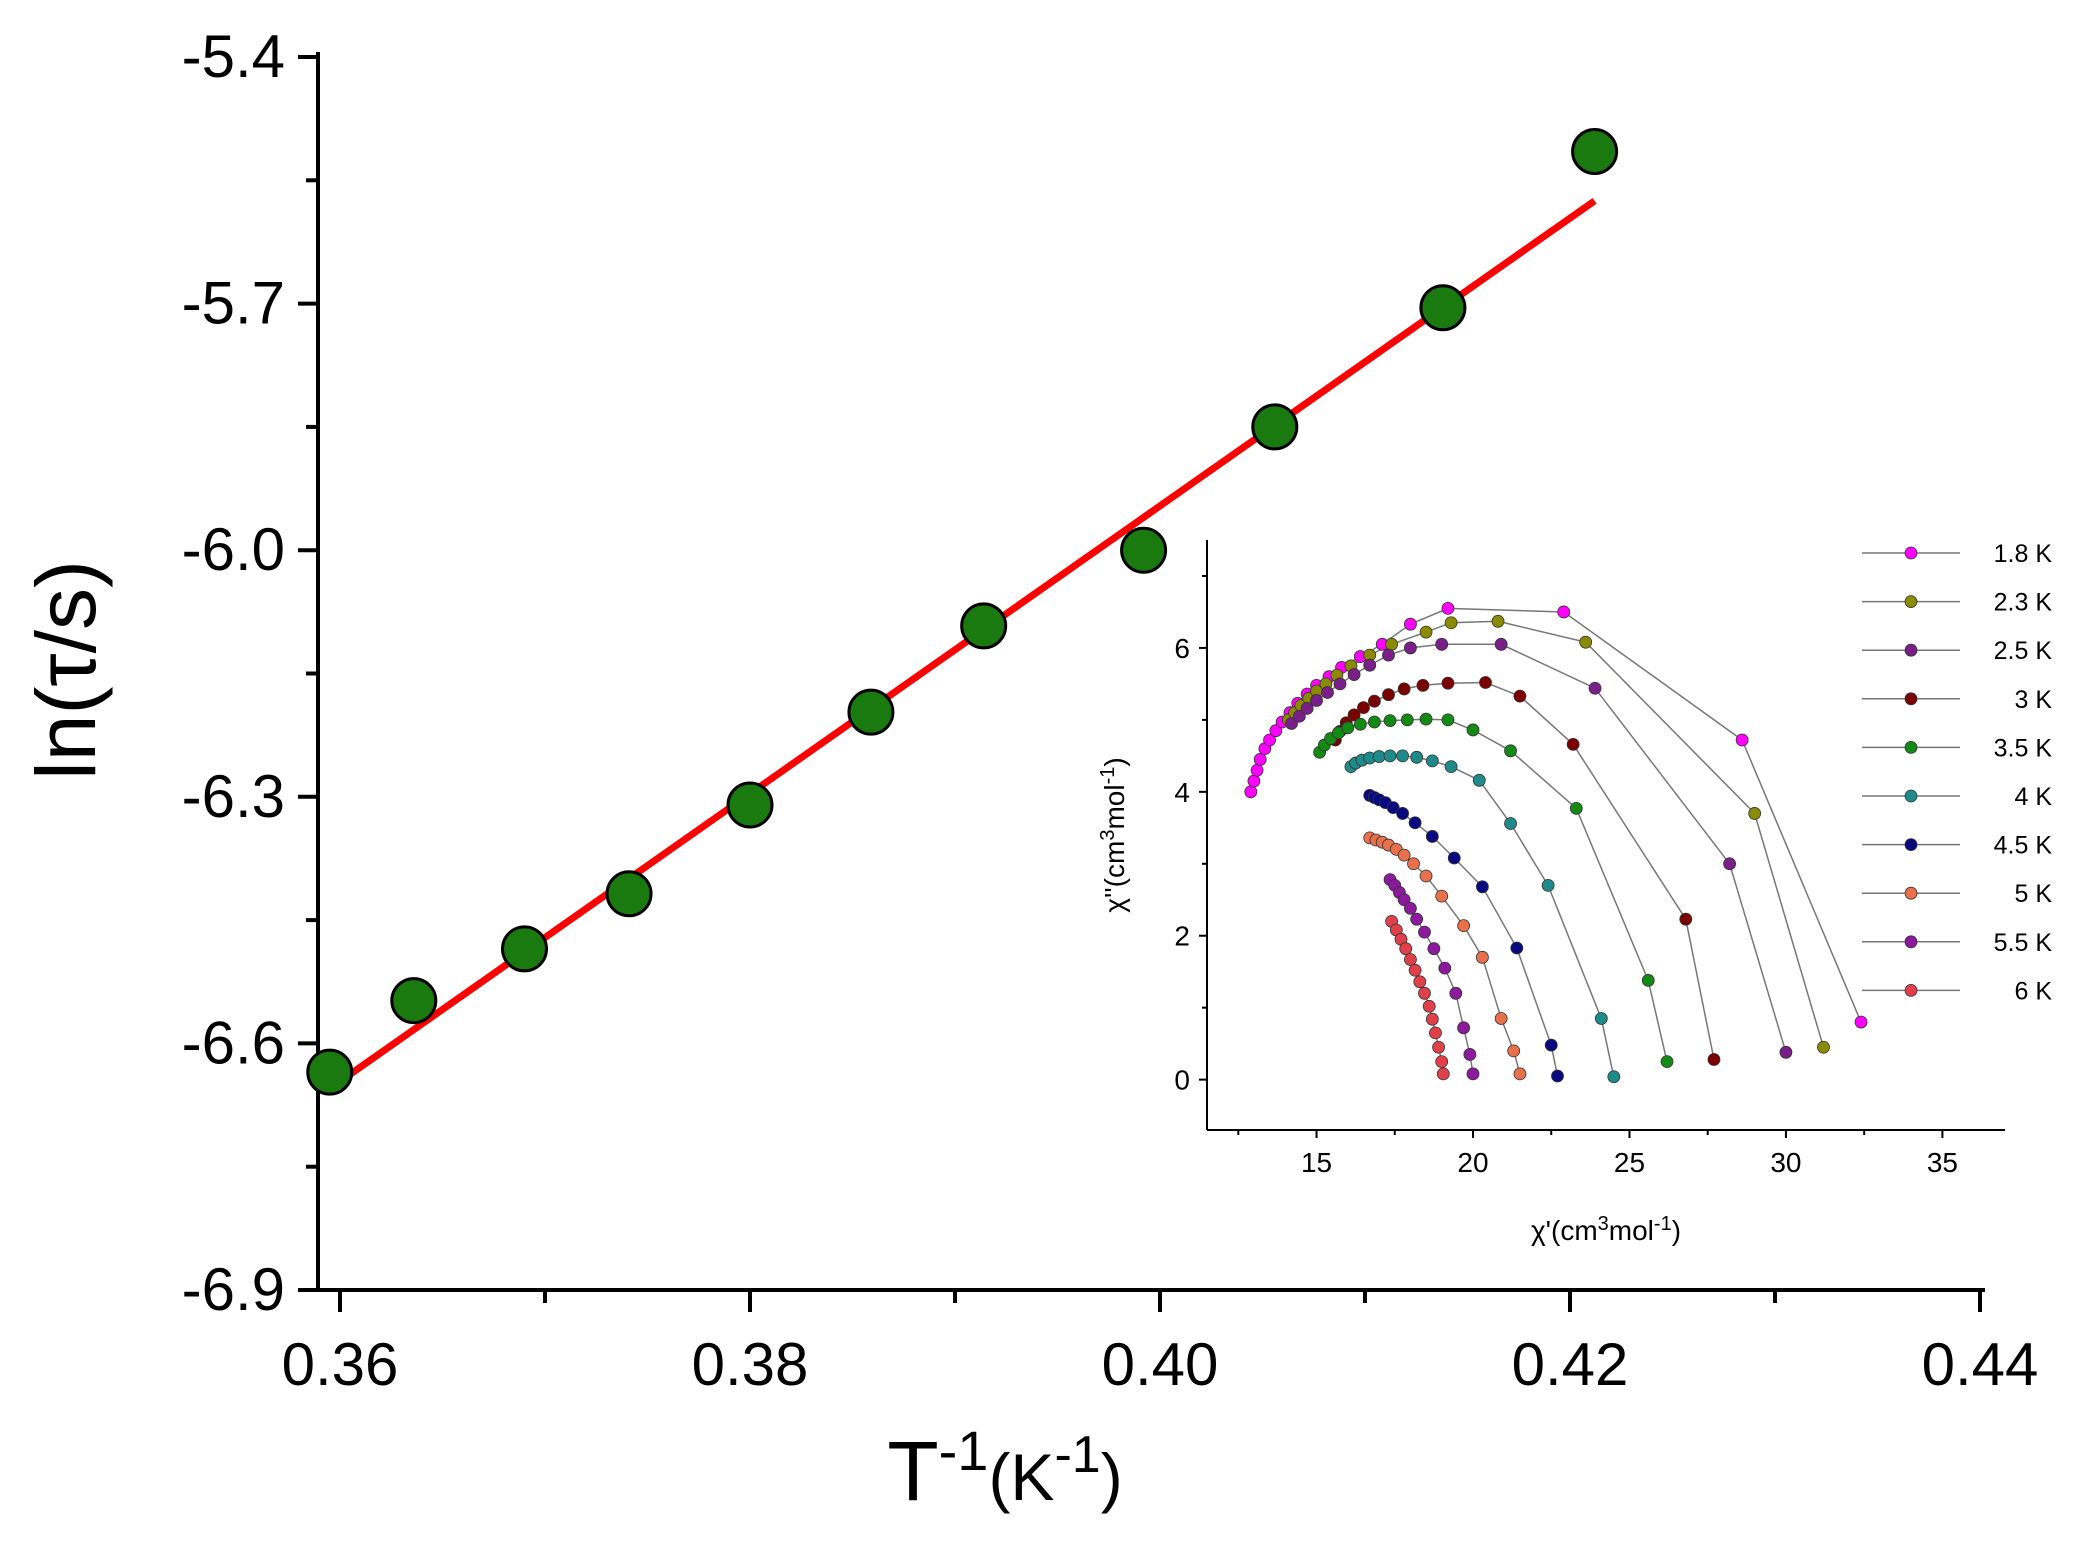 This screenshot has height=1545, width=2073. Describe the element at coordinates (233, 56) in the screenshot. I see `main-y-tick-label: -5.4` at that location.